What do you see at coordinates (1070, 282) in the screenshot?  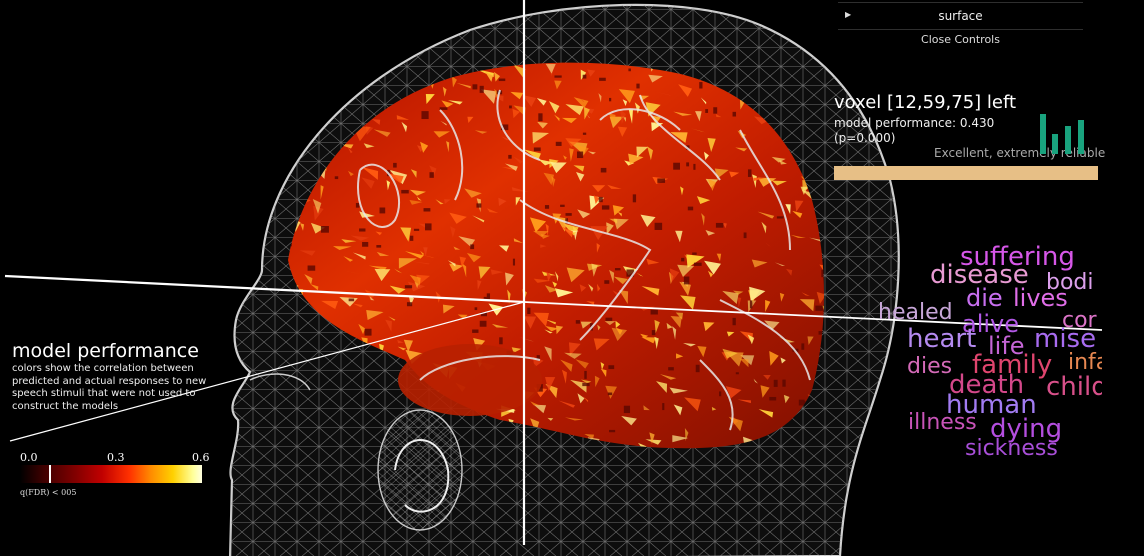 I see `word-cloud-word: bodi` at bounding box center [1070, 282].